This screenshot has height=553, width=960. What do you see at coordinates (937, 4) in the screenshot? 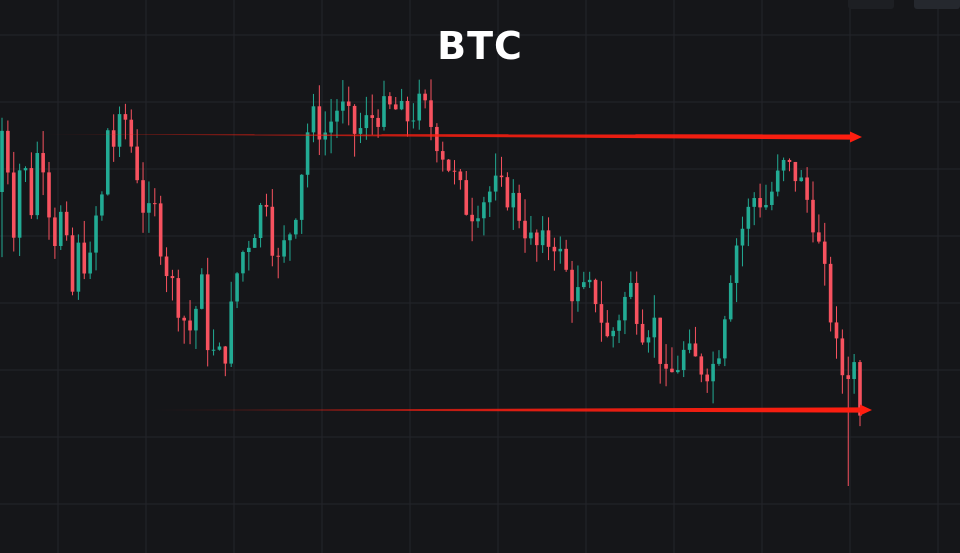
I see `toolbar-button` at bounding box center [937, 4].